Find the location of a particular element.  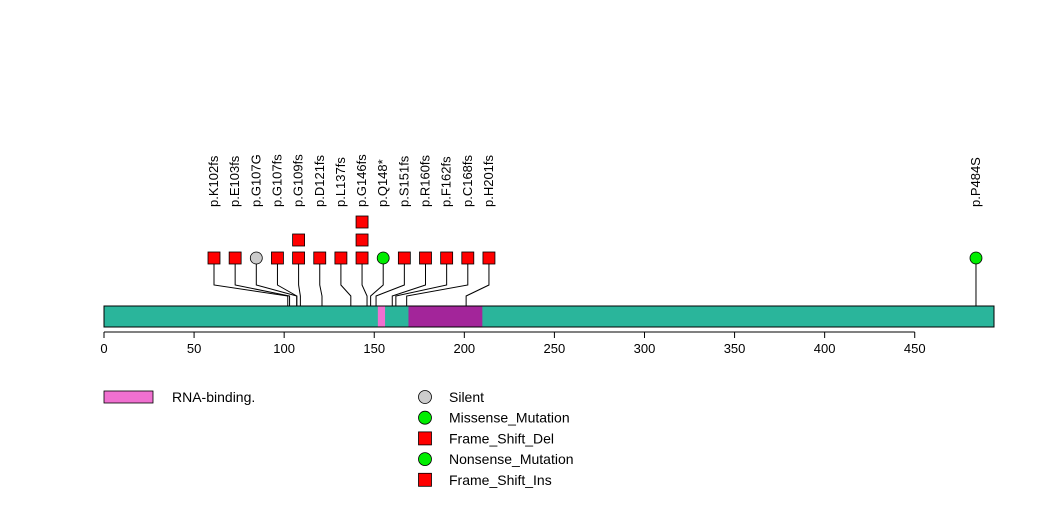

legend-mutation-label: Silent is located at coordinates (466, 397).